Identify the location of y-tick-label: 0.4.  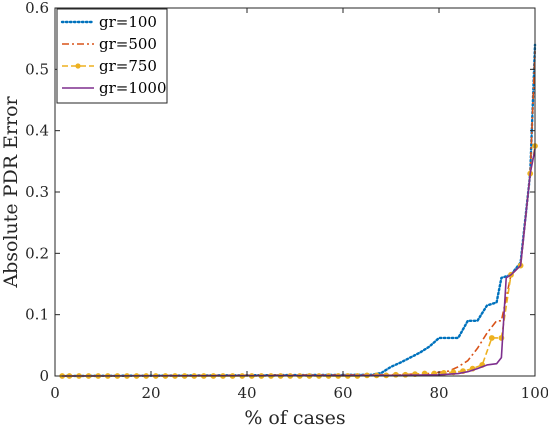
(37, 131).